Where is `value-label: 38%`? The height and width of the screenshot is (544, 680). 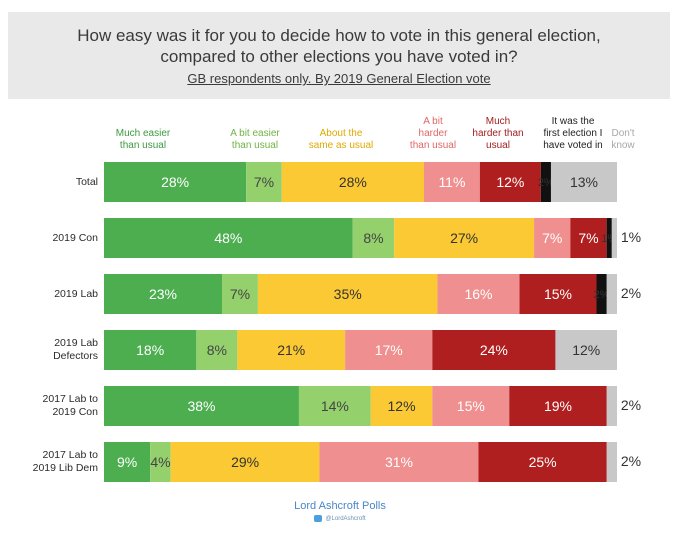
value-label: 38% is located at coordinates (201, 406).